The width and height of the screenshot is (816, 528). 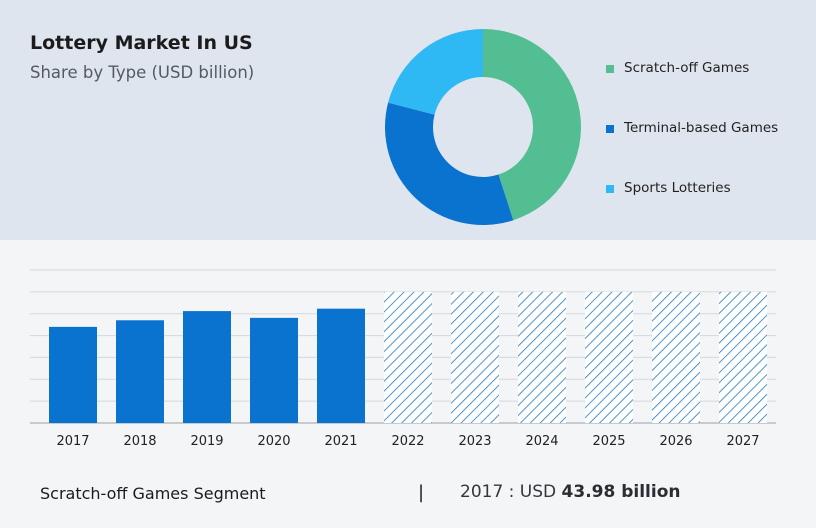 I want to click on legend-label: Terminal-based Games, so click(x=701, y=128).